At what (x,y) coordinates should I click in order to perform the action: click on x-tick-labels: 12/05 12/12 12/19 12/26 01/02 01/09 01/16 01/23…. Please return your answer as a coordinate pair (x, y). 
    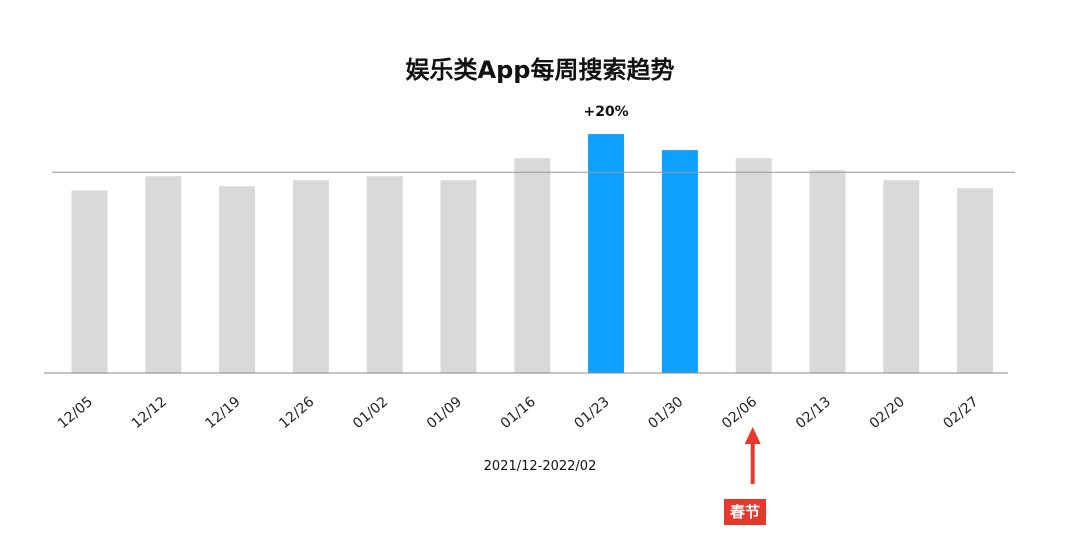
    Looking at the image, I should click on (518, 413).